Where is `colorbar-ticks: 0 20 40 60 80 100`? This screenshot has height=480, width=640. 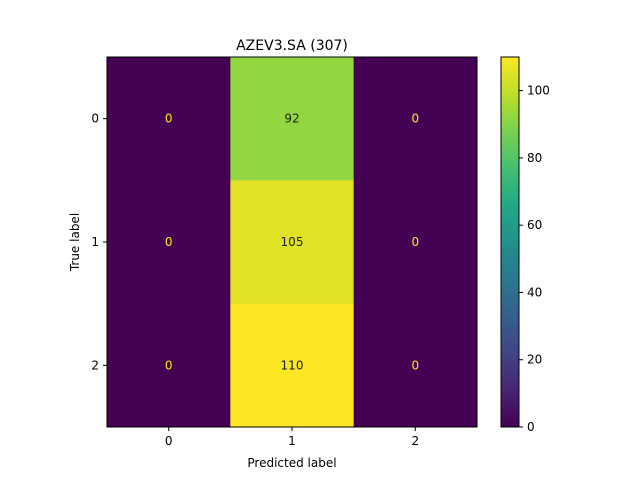
colorbar-ticks: 0 20 40 60 80 100 is located at coordinates (534, 259).